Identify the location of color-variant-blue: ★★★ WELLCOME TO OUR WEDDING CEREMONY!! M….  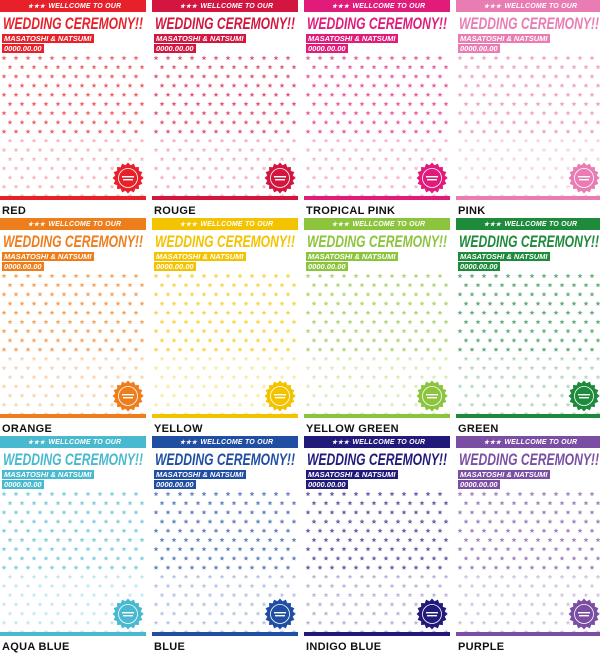
(225, 545).